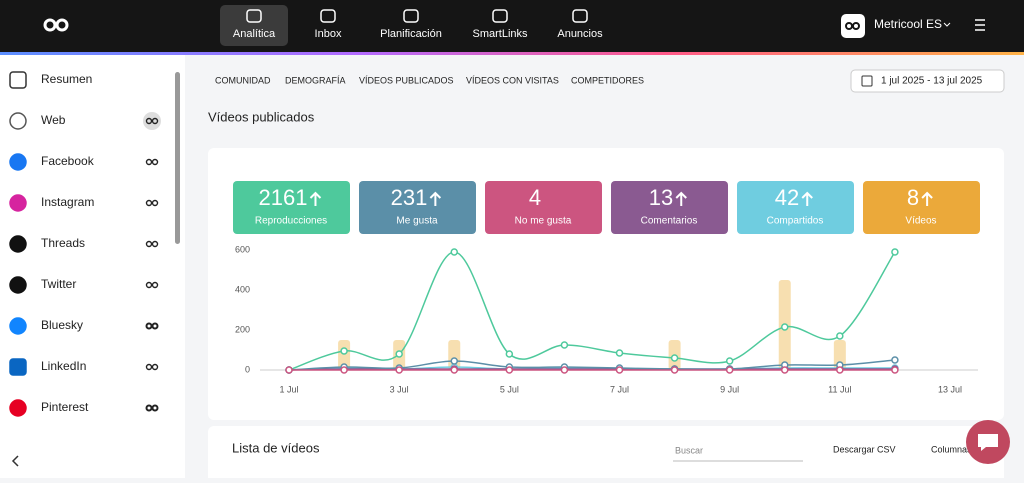  Describe the element at coordinates (288, 389) in the screenshot. I see `x-tick-label: 1 Jul` at that location.